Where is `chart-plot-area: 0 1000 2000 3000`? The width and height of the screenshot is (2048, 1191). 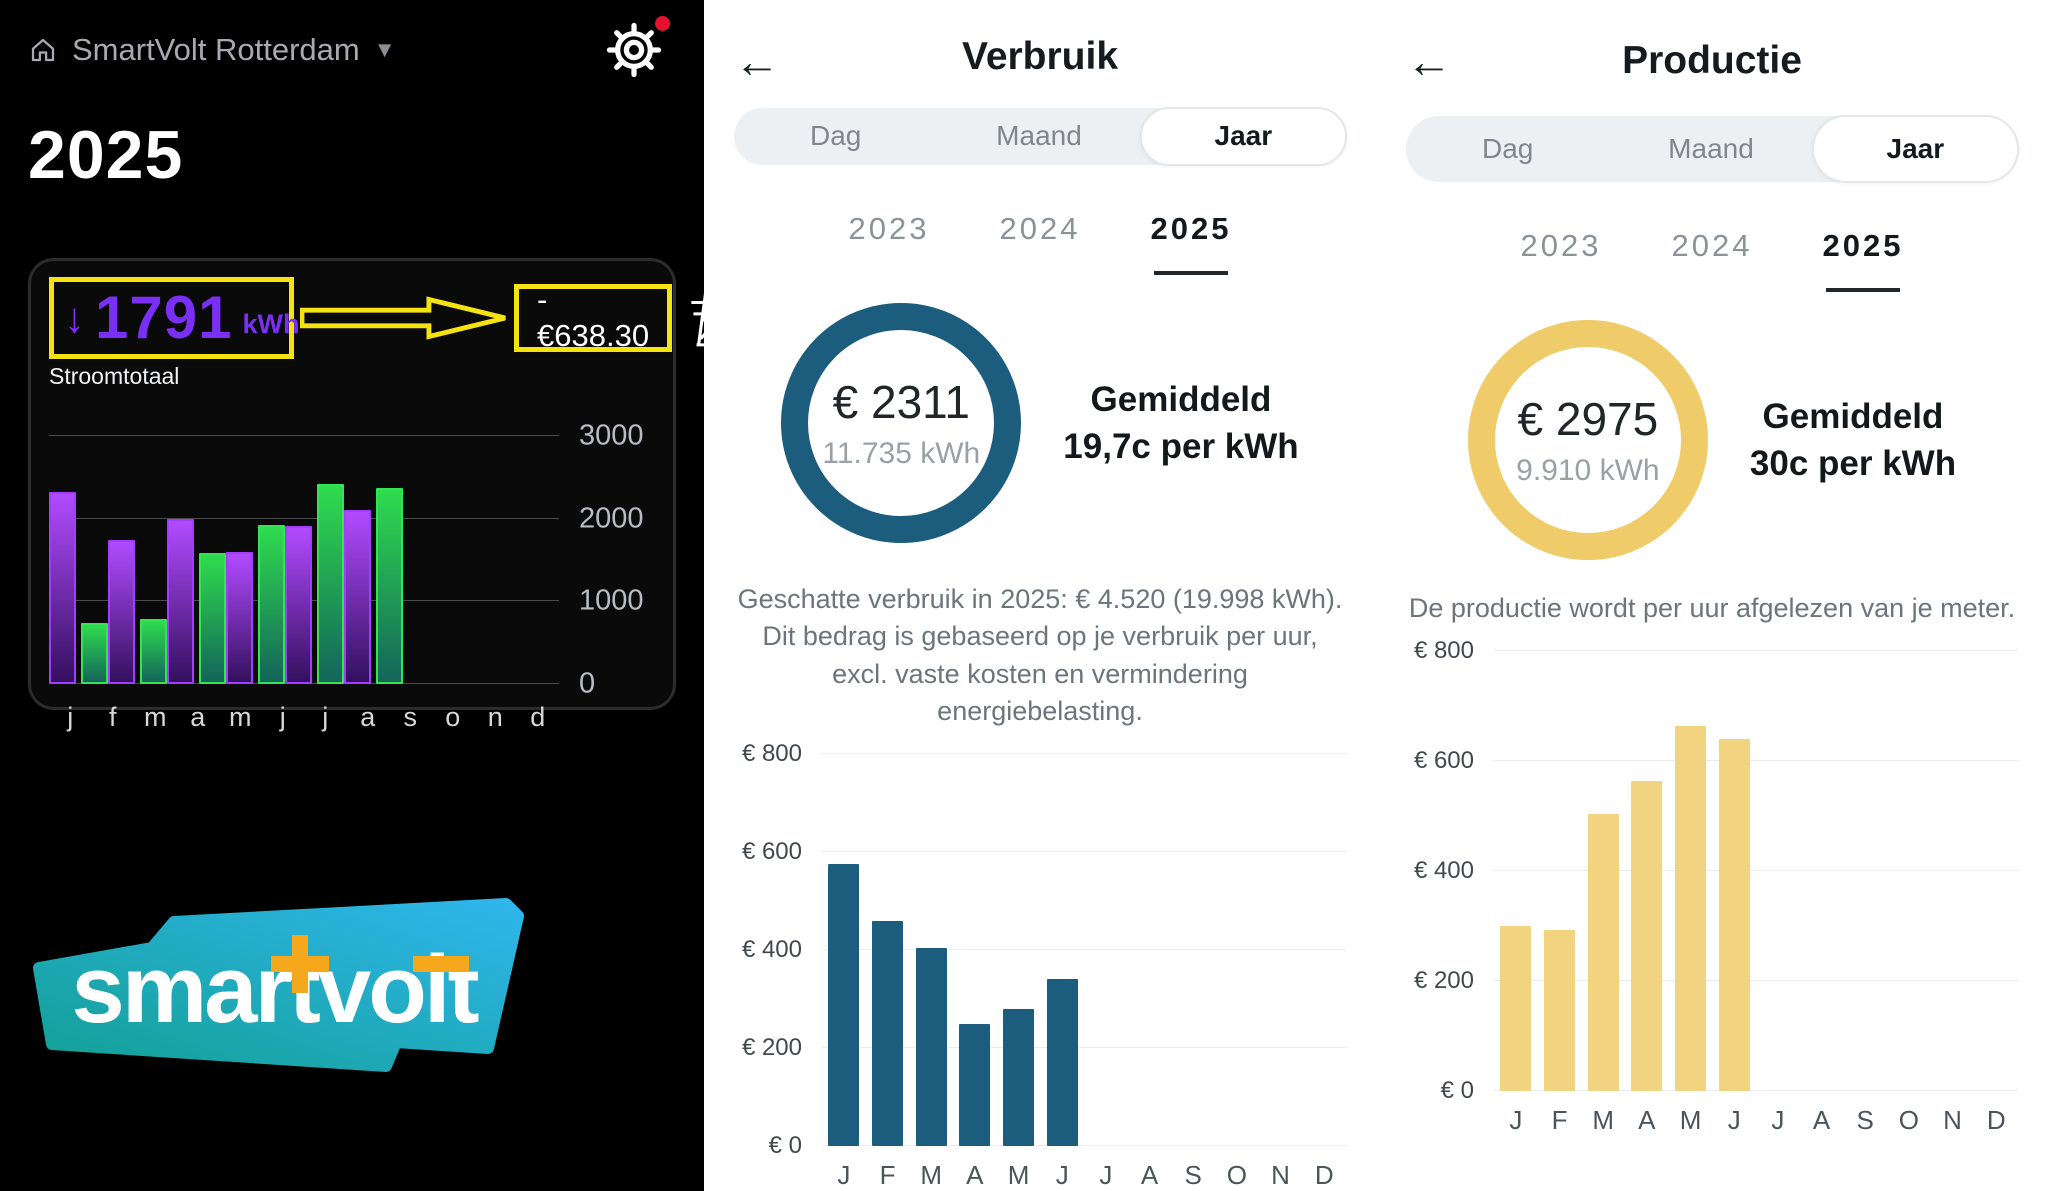
chart-plot-area: 0 1000 2000 3000 is located at coordinates (346, 559).